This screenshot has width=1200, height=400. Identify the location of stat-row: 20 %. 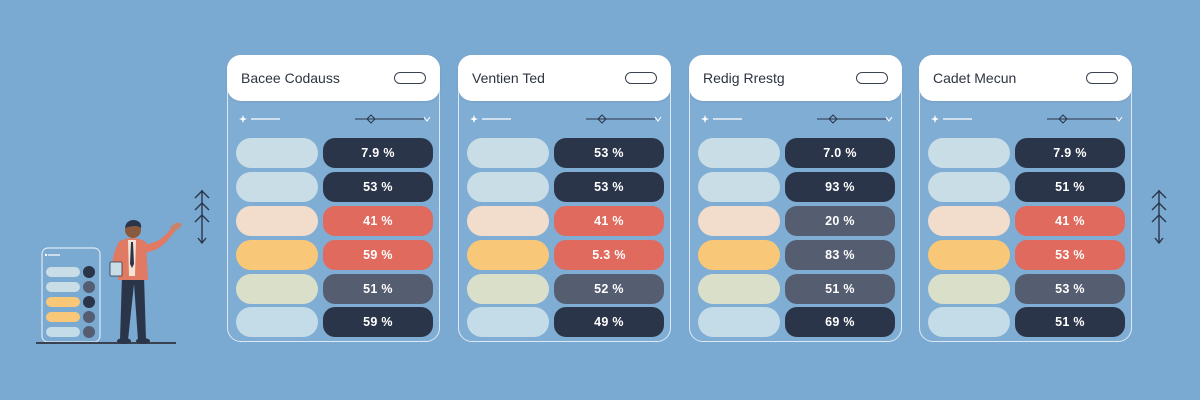
(796, 221).